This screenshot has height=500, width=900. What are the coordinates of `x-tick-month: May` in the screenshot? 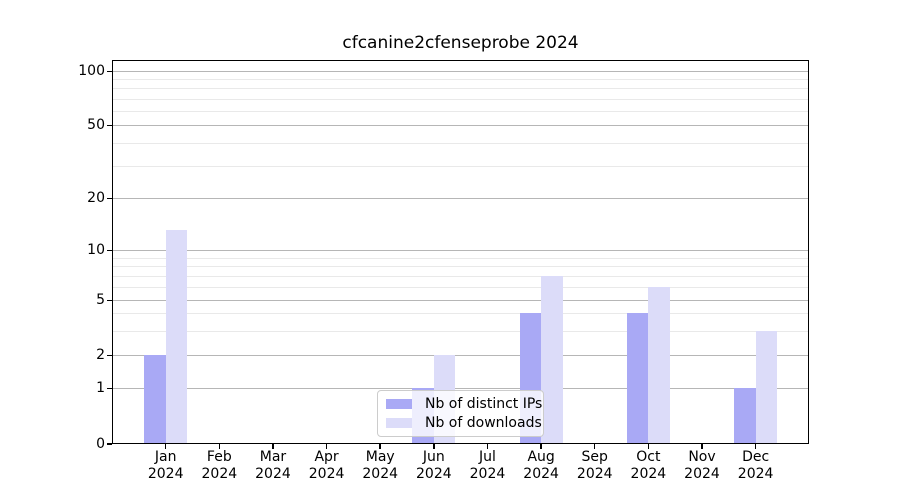 It's located at (380, 457).